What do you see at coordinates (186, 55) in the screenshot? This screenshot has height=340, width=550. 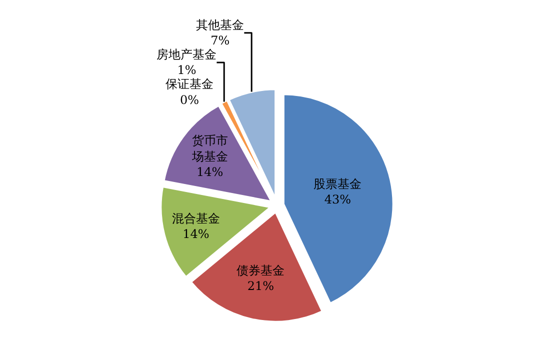 I see `slice-label: 房地产基金` at bounding box center [186, 55].